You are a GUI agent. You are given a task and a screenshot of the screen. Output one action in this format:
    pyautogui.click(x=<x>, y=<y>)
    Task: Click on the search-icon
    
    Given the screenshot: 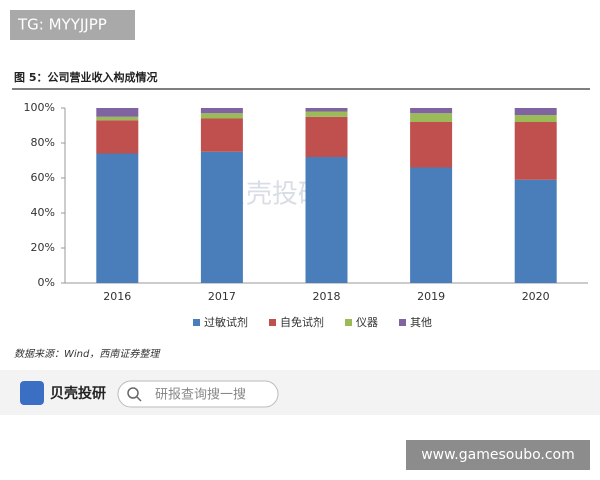 What is the action you would take?
    pyautogui.click(x=133, y=393)
    